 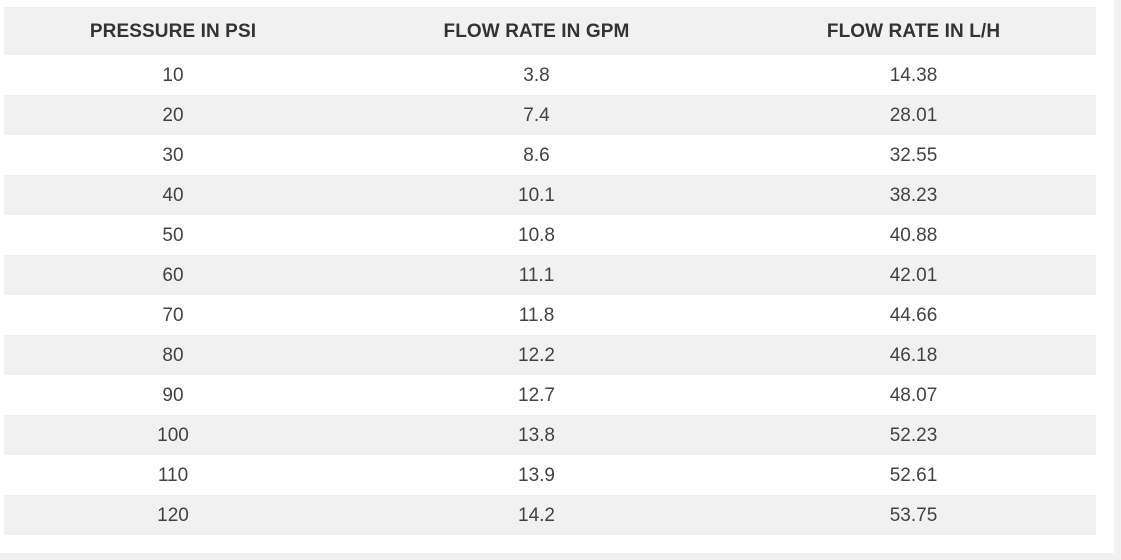 What do you see at coordinates (913, 355) in the screenshot?
I see `cell-flow-lh: 46.18` at bounding box center [913, 355].